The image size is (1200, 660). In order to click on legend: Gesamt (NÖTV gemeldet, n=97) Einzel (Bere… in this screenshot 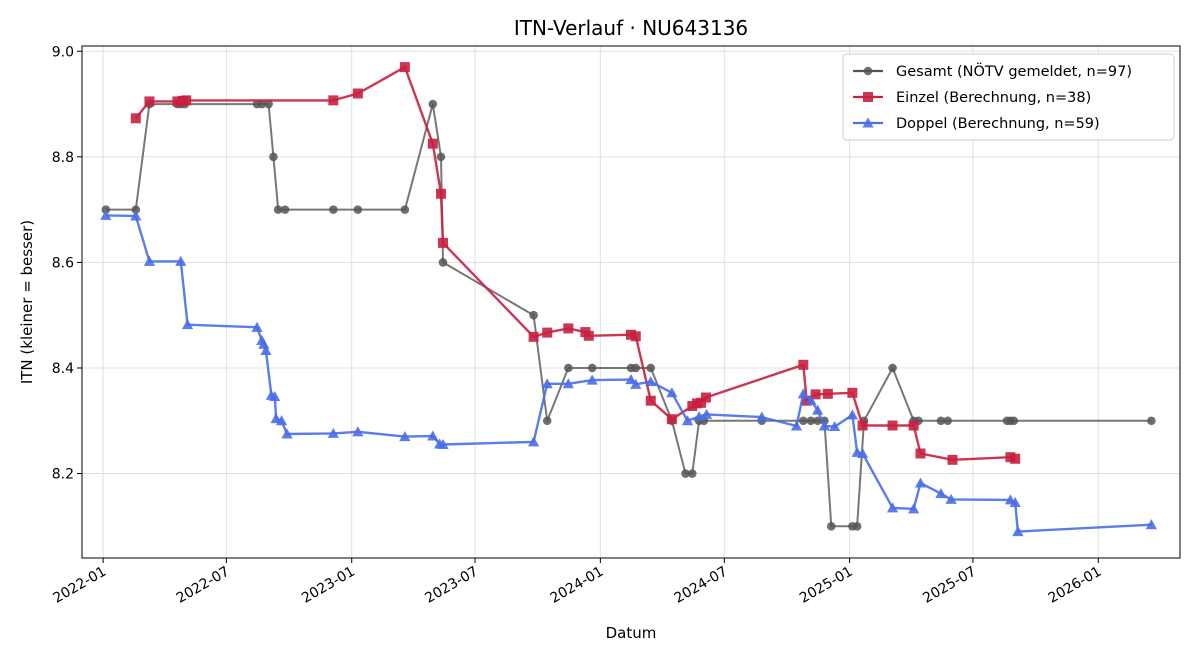, I will do `click(1008, 97)`.